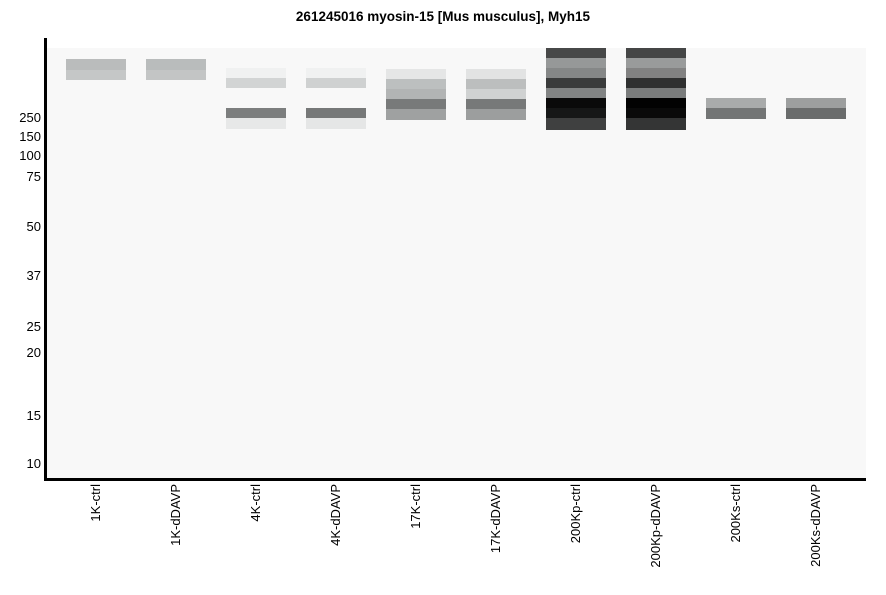  I want to click on x-axis-line, so click(455, 479).